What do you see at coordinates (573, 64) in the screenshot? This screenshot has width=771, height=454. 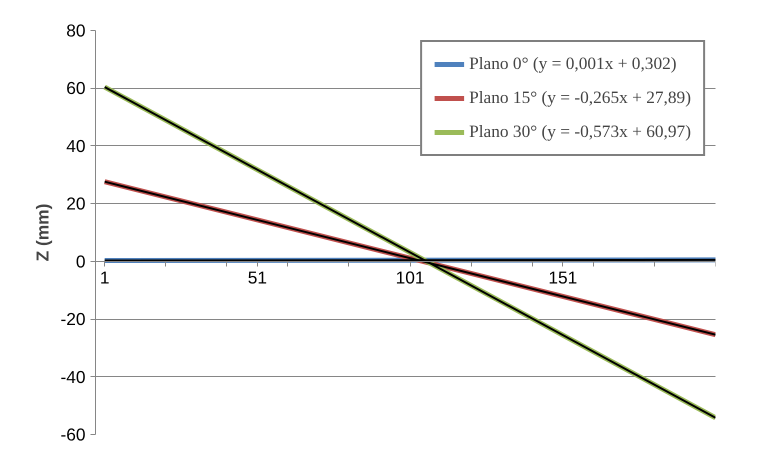 I see `legend-label: Plano 0° (y = 0,001x + 0,302)` at bounding box center [573, 64].